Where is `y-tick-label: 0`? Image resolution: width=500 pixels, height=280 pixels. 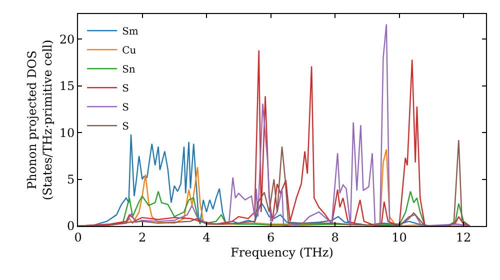 y-tick-label: 0 is located at coordinates (70, 226).